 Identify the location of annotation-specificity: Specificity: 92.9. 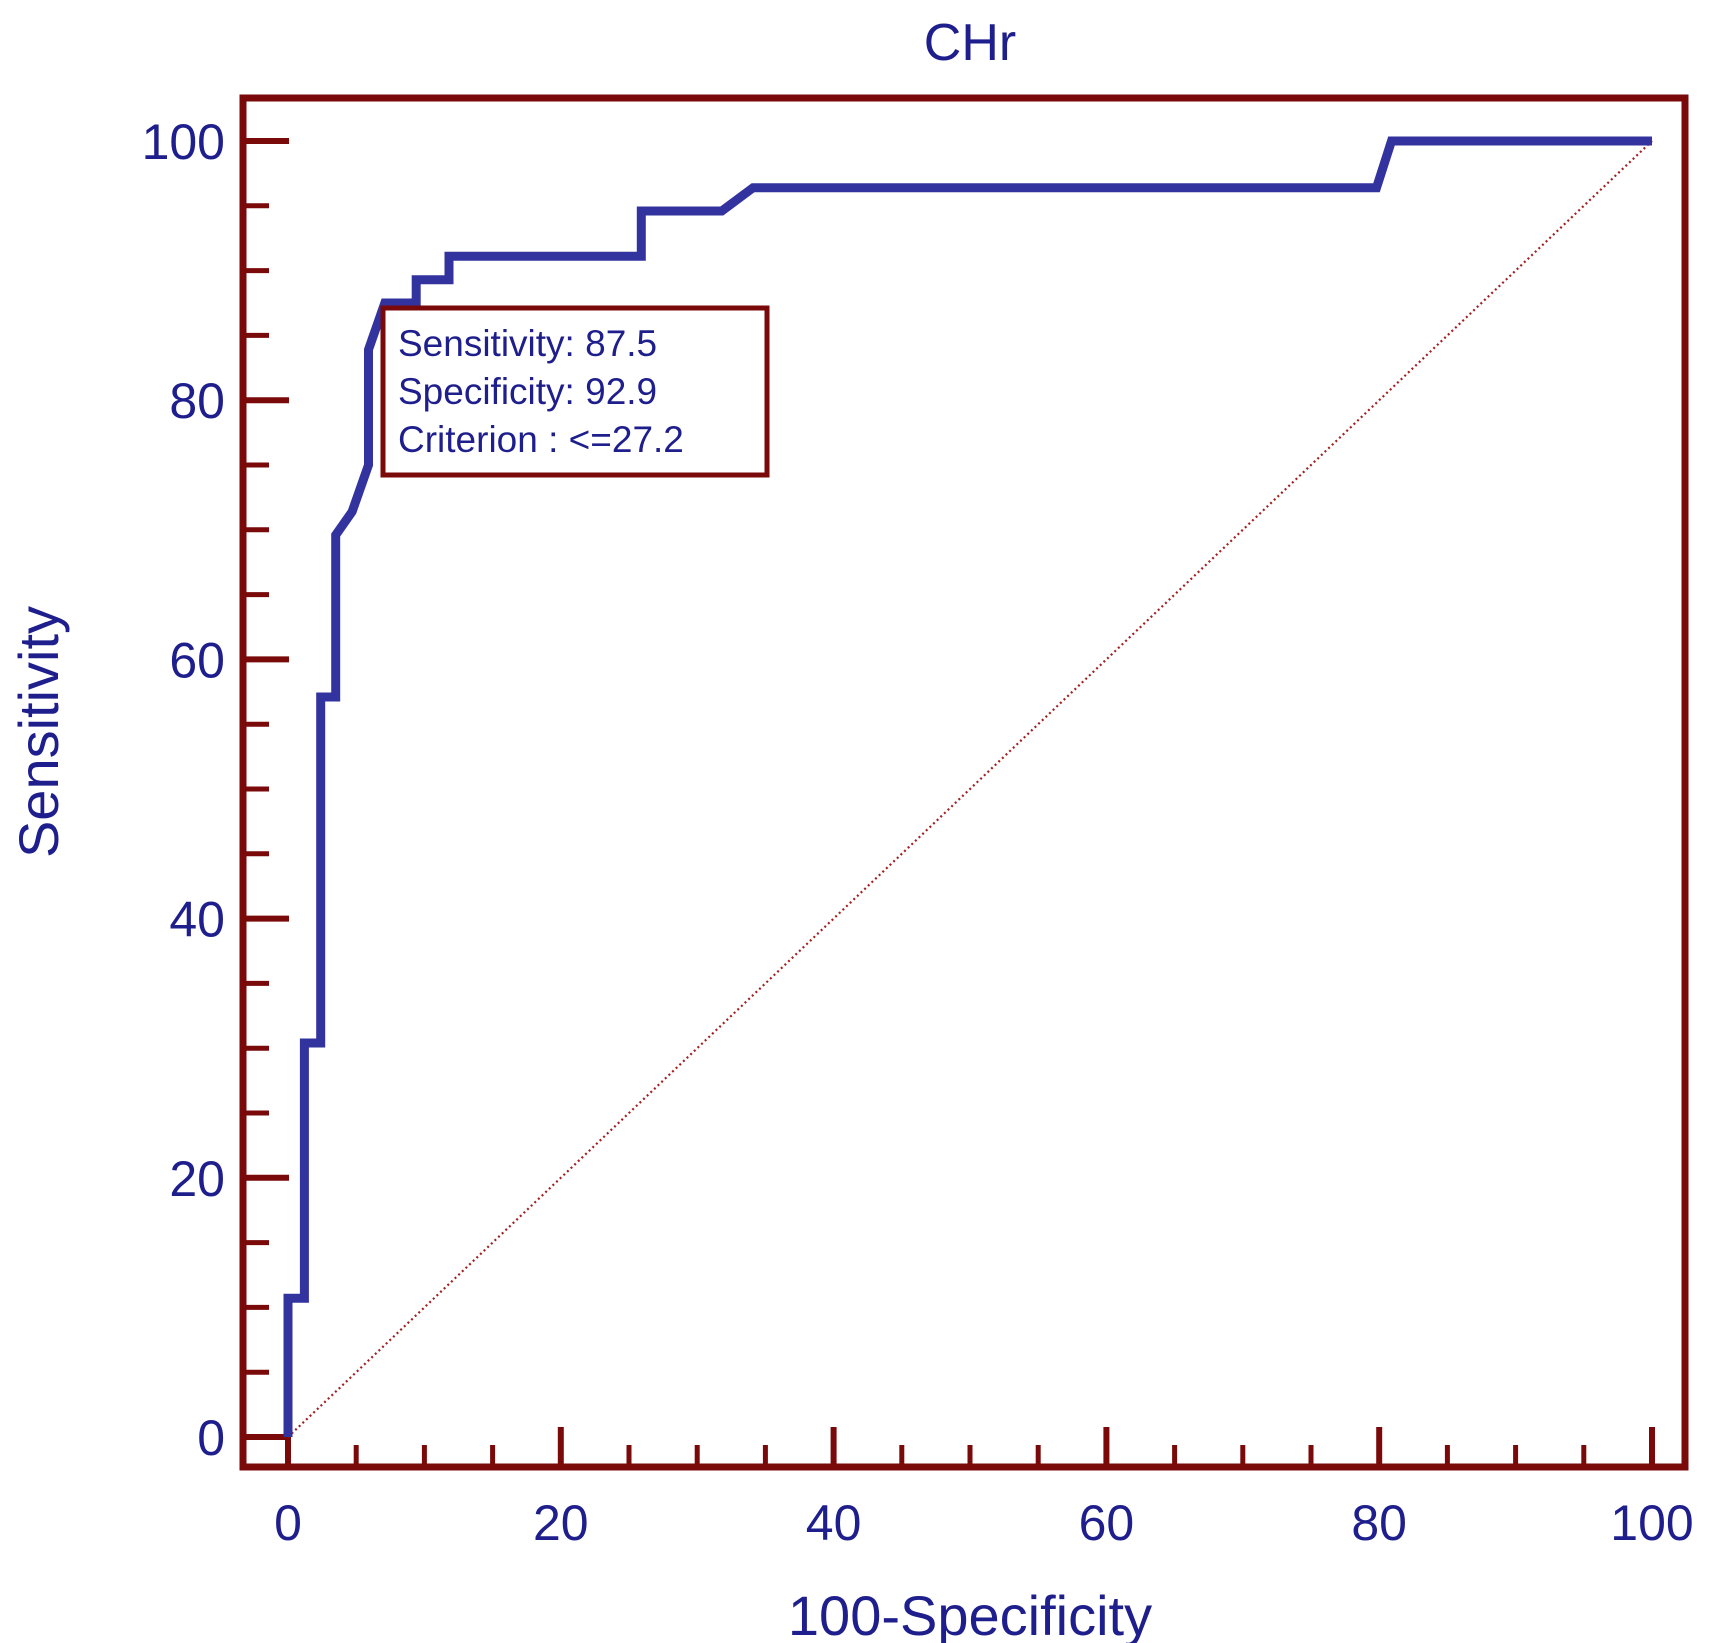
(527, 391).